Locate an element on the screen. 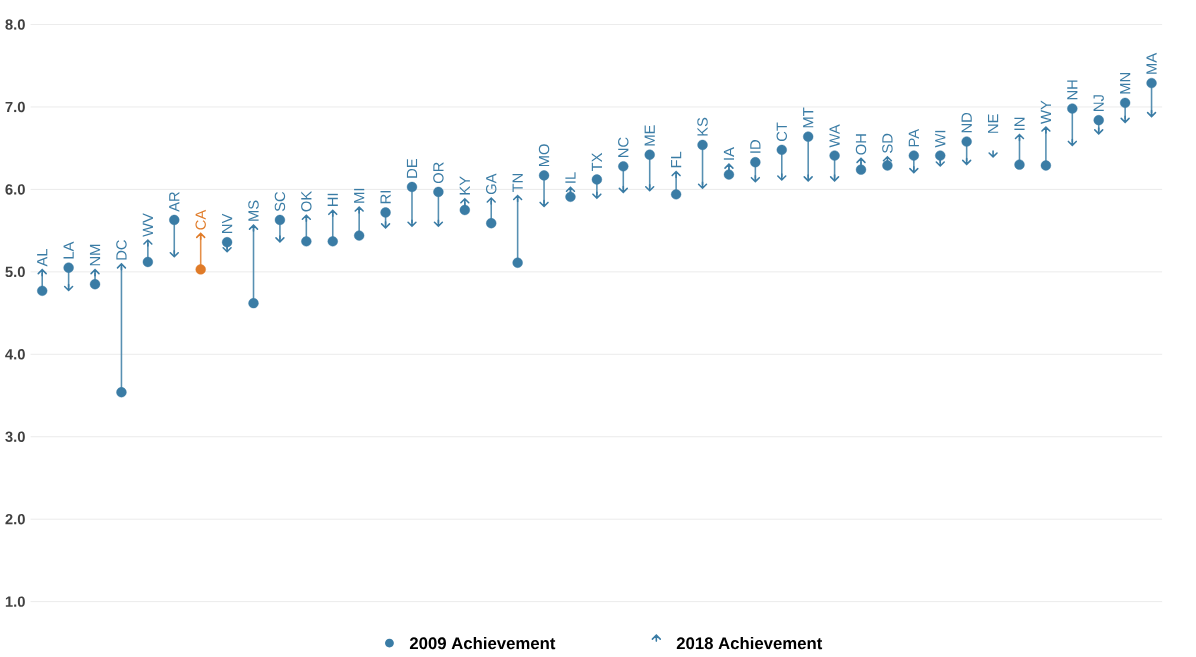 The image size is (1196, 657). x-tick-label: FL is located at coordinates (676, 159).